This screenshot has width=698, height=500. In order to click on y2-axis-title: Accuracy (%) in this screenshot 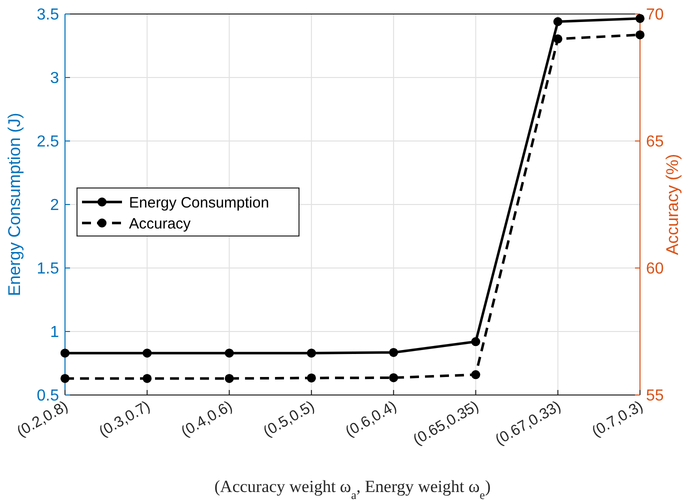, I will do `click(672, 205)`.